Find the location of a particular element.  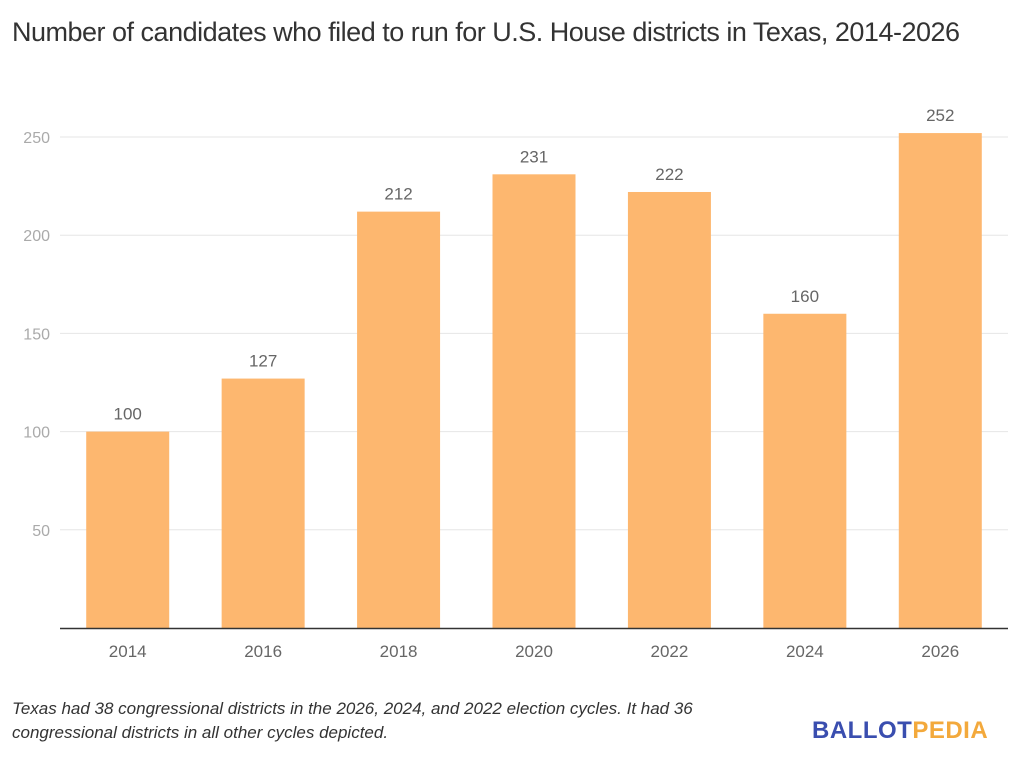

x-tick-label: 2020 is located at coordinates (534, 651).